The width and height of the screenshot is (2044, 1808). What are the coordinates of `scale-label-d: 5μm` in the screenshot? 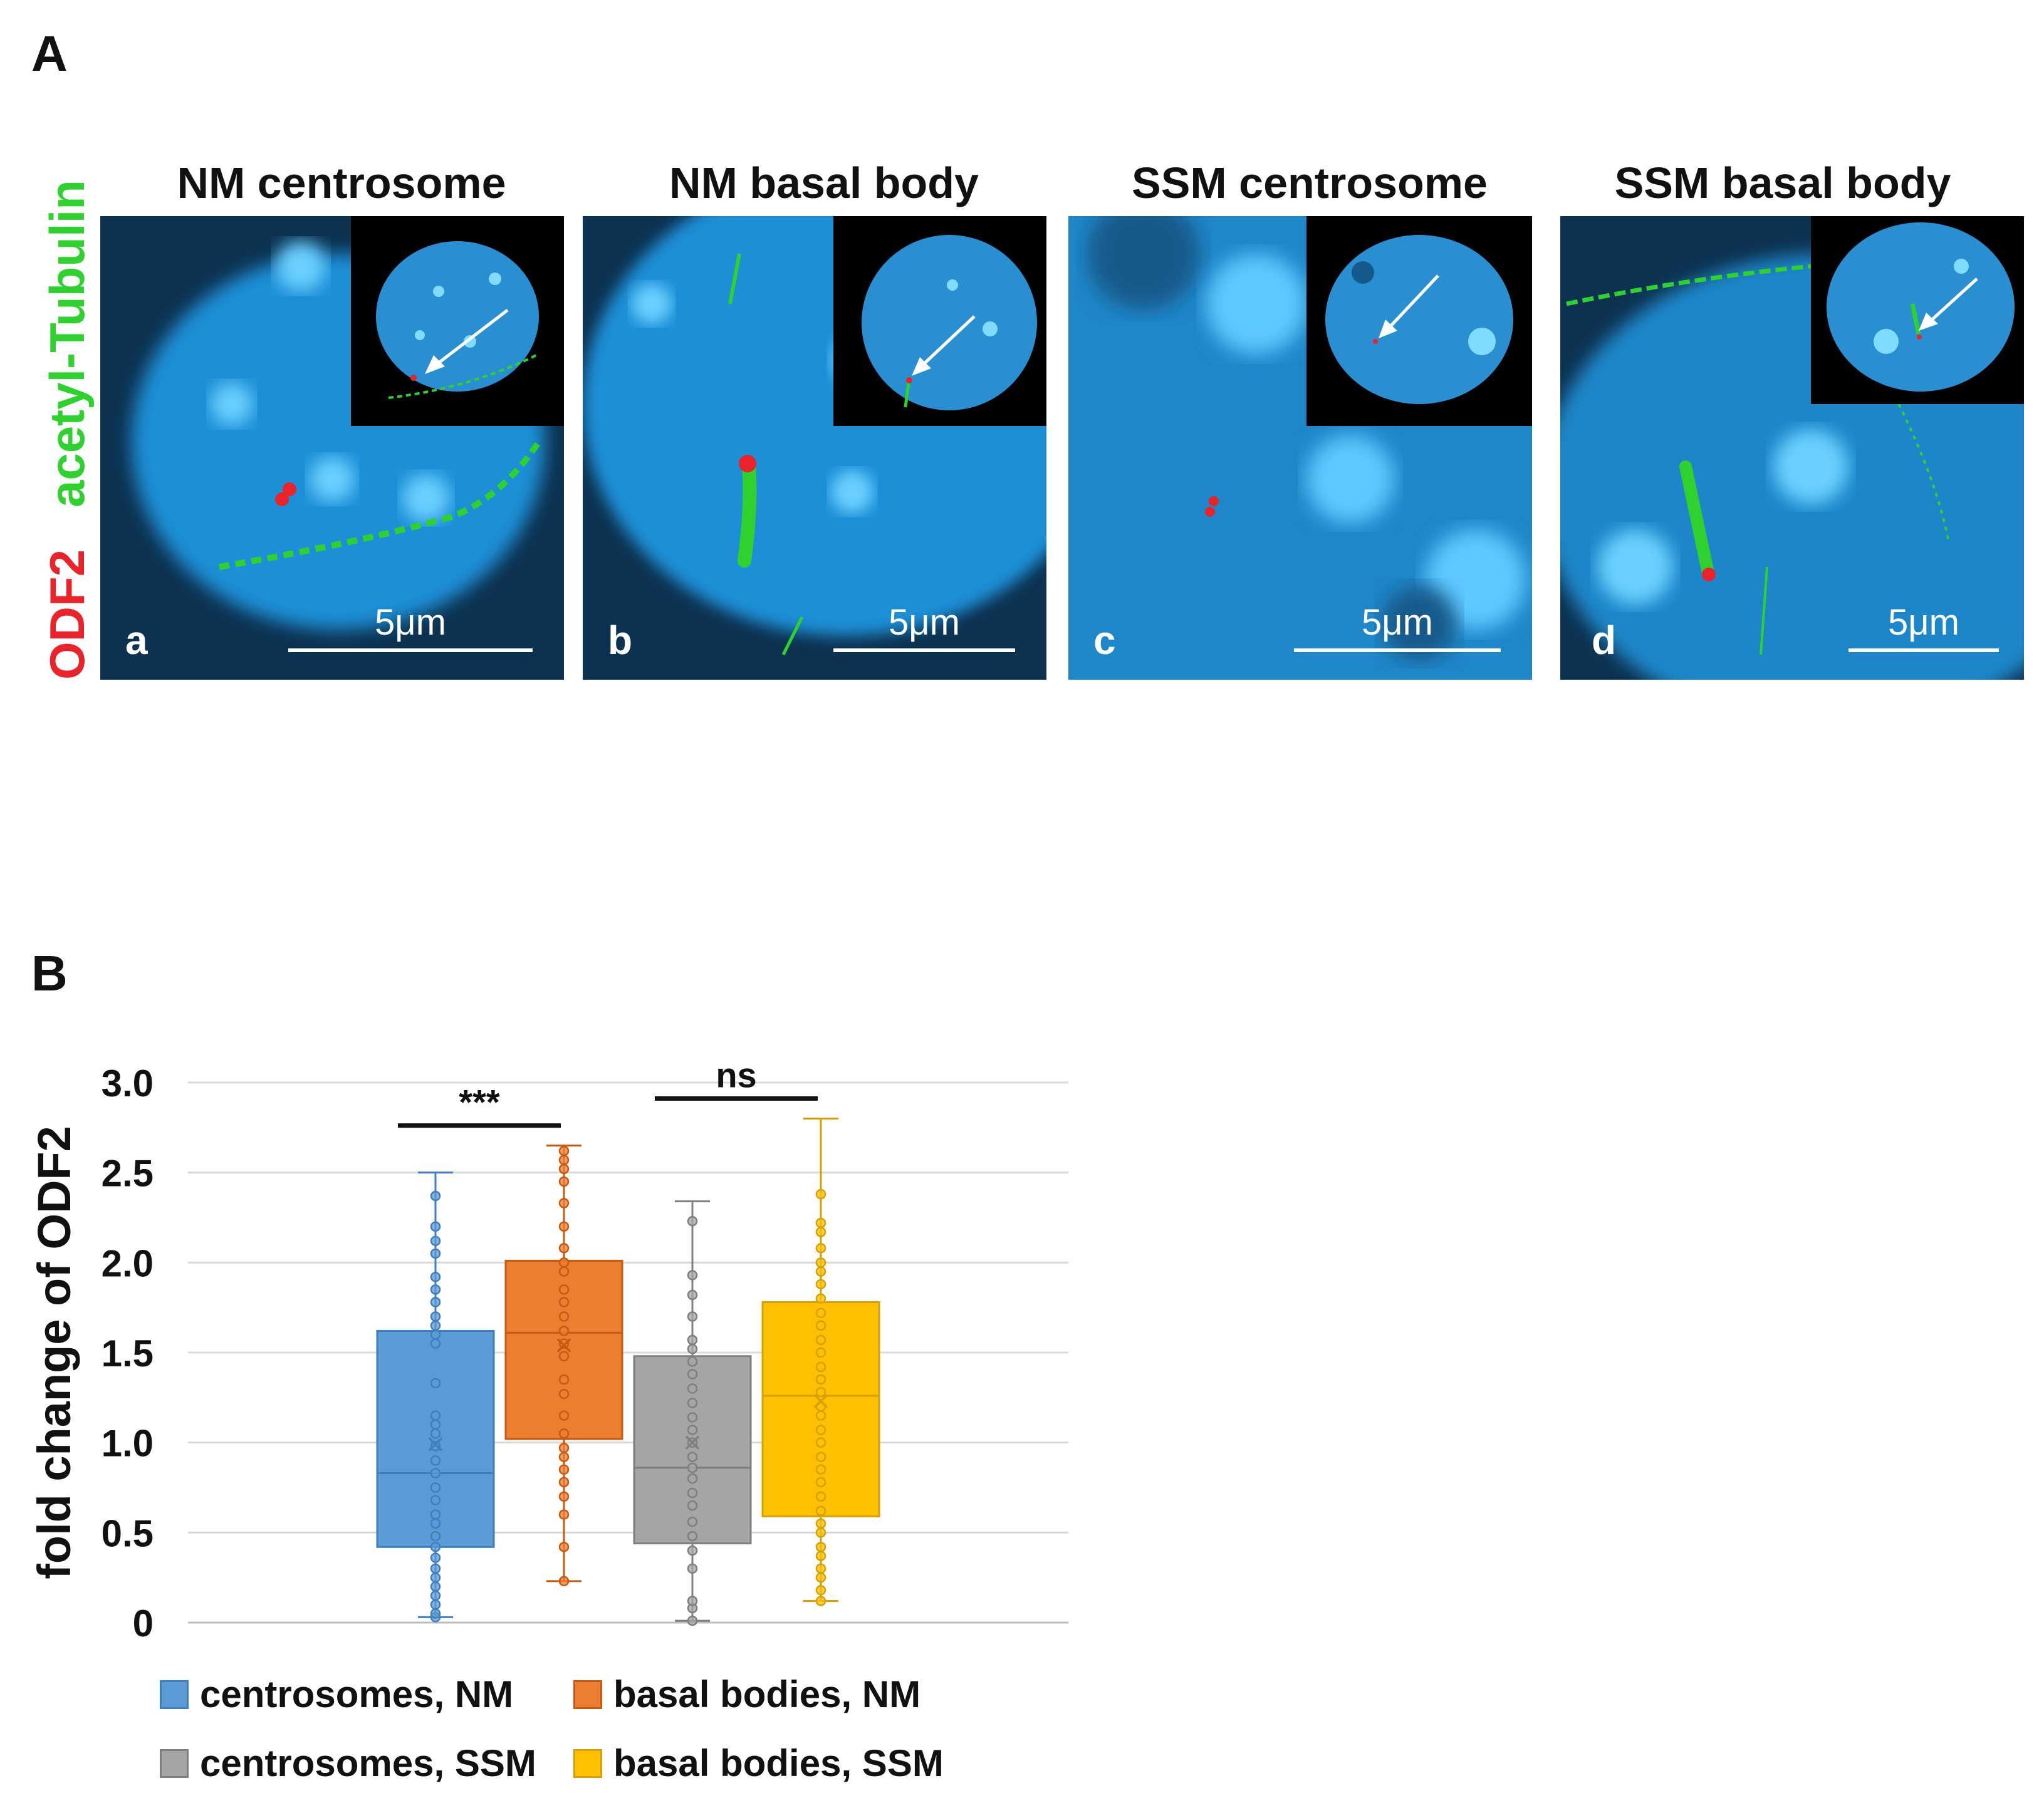 It's located at (1923, 622).